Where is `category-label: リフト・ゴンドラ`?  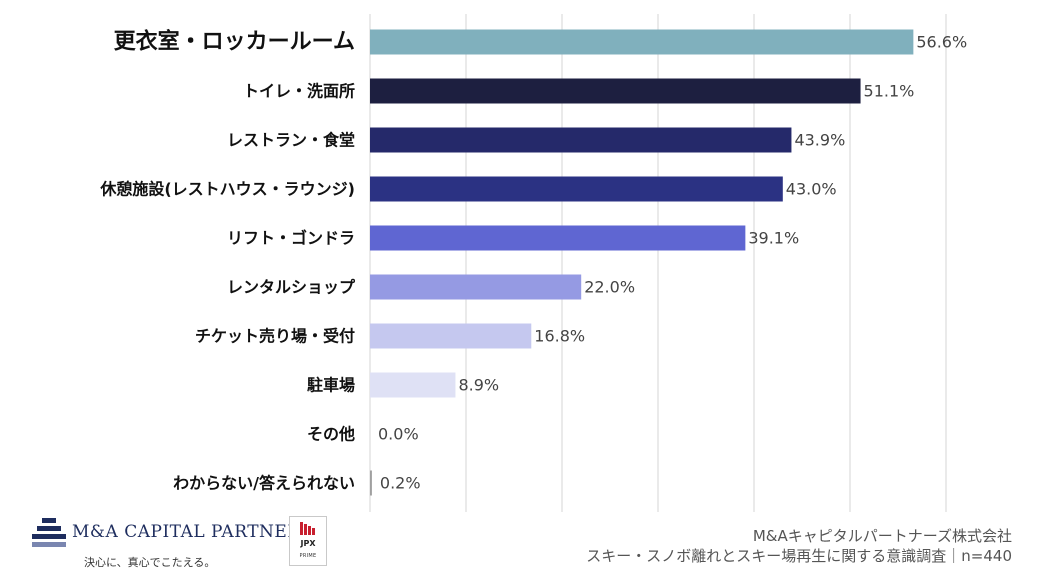 category-label: リフト・ゴンドラ is located at coordinates (291, 238).